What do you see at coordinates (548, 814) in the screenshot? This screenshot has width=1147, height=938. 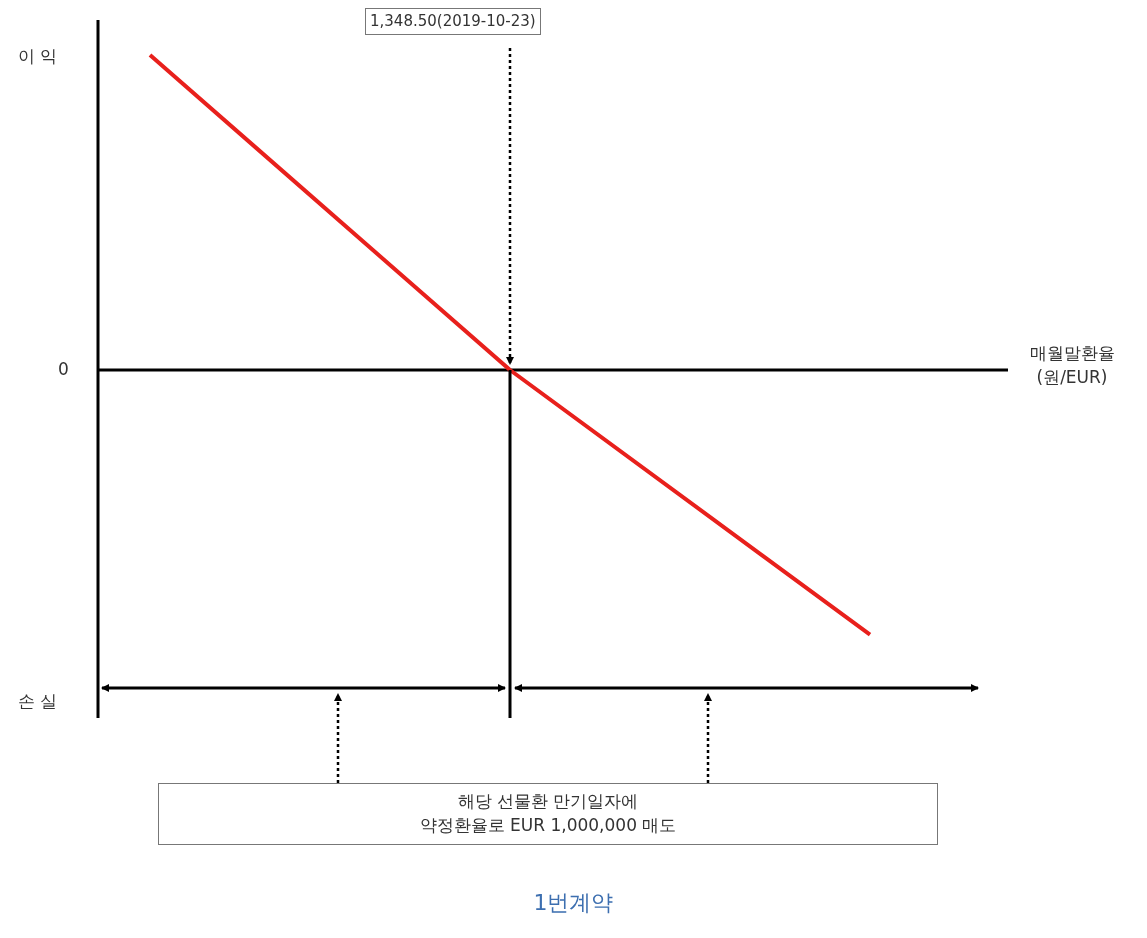 I see `text: 해당 선물환 만기일자에 약정환율로 EUR 1,000,000 매도` at bounding box center [548, 814].